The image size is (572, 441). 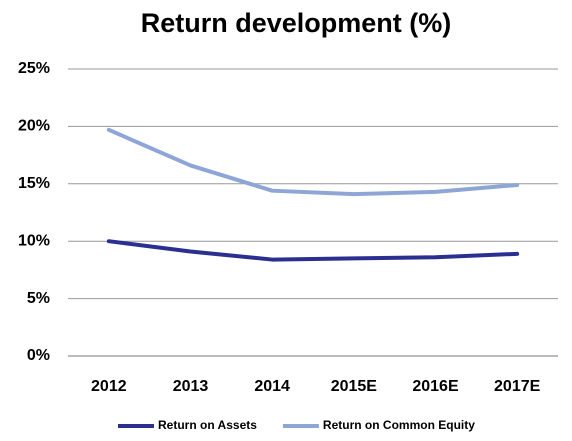 I want to click on y-tick-label: 5%, so click(x=38, y=298).